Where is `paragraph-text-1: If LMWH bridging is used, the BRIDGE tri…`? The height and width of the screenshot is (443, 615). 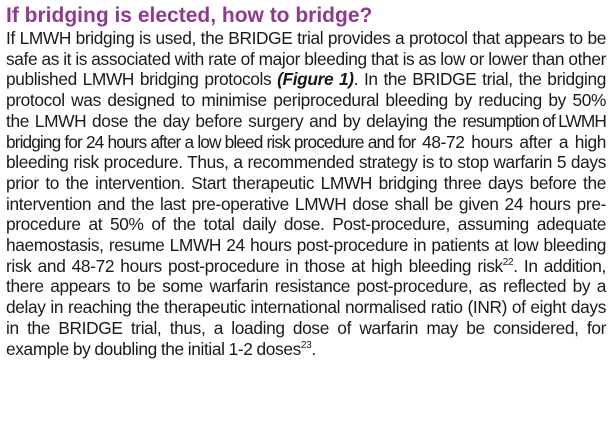
paragraph-text-1: If LMWH bridging is used, the BRIDGE tri… is located at coordinates (306, 59).